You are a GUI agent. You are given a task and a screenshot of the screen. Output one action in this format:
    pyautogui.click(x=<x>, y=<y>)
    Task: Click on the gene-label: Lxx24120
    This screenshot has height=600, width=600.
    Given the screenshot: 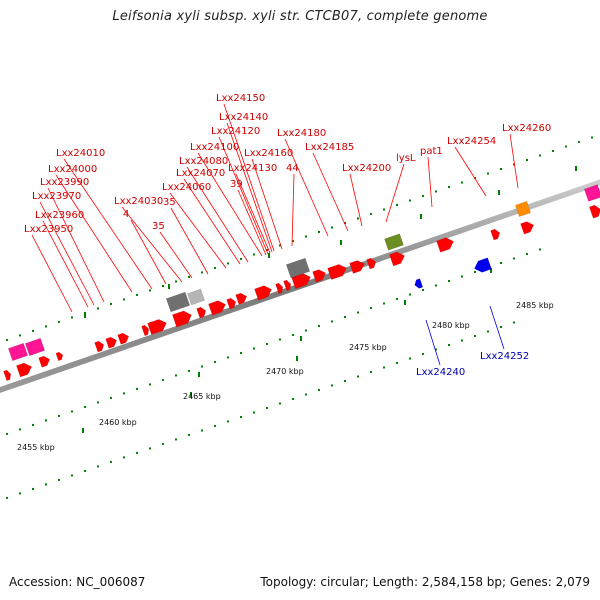 What is the action you would take?
    pyautogui.click(x=235, y=131)
    